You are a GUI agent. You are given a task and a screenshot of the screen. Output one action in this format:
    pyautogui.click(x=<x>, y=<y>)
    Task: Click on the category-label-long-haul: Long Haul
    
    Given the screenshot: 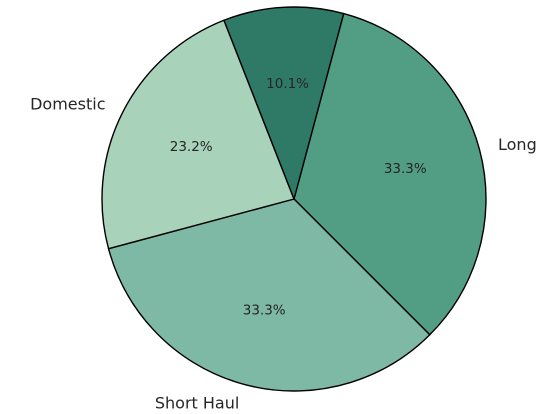 What is the action you would take?
    pyautogui.click(x=517, y=144)
    